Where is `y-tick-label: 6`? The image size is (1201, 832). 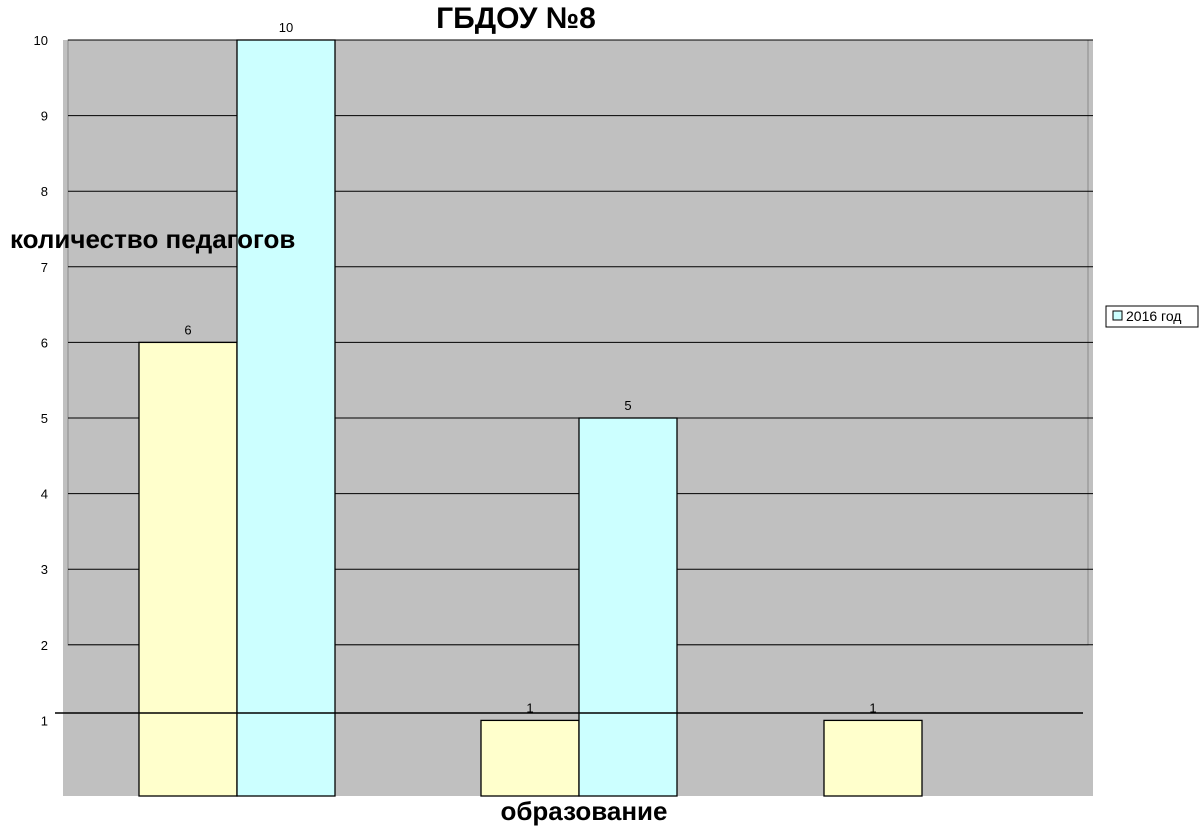
y-tick-label: 6 is located at coordinates (44, 342).